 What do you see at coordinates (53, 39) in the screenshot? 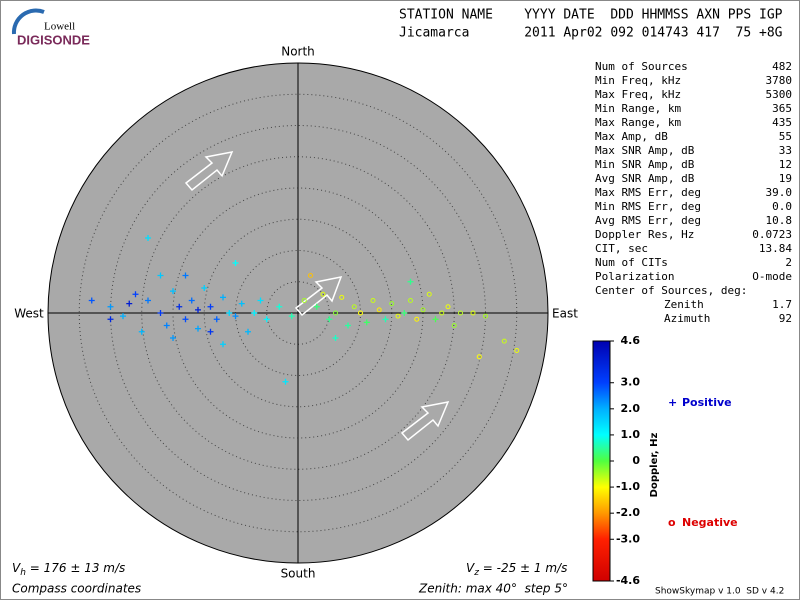
I see `logo-bottom: DIGISONDE` at bounding box center [53, 39].